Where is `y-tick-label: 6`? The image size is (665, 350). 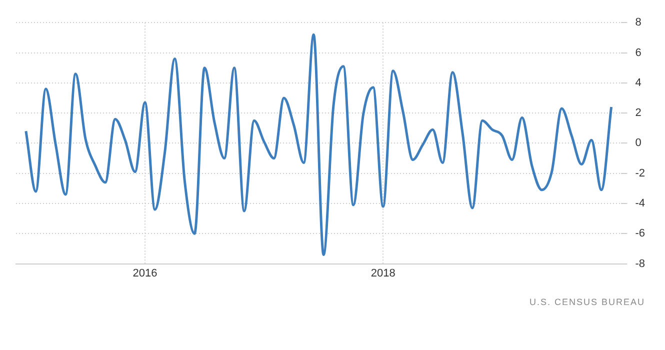 y-tick-label: 6 is located at coordinates (638, 52).